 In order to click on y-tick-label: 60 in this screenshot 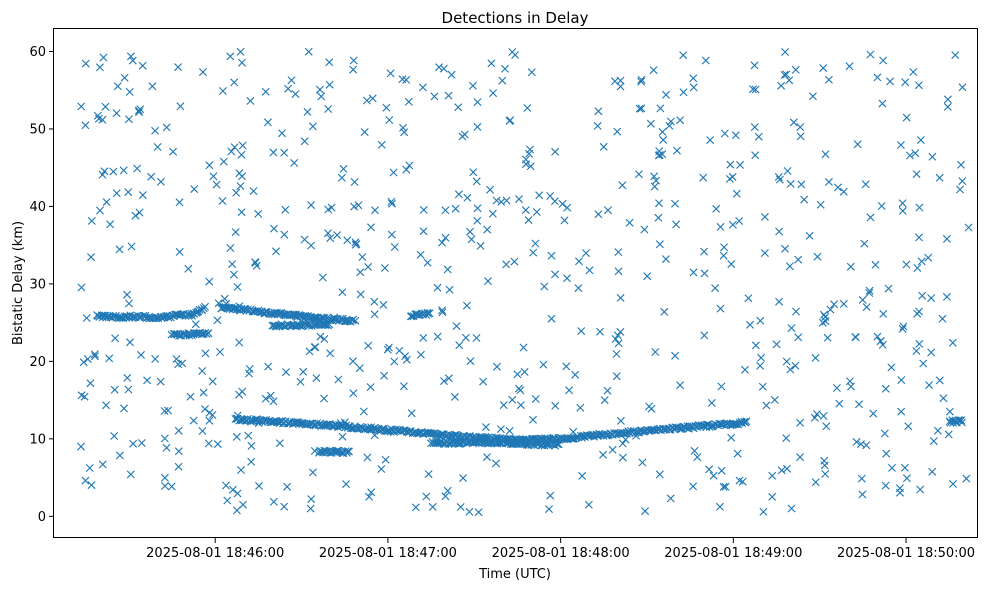, I will do `click(37, 52)`.